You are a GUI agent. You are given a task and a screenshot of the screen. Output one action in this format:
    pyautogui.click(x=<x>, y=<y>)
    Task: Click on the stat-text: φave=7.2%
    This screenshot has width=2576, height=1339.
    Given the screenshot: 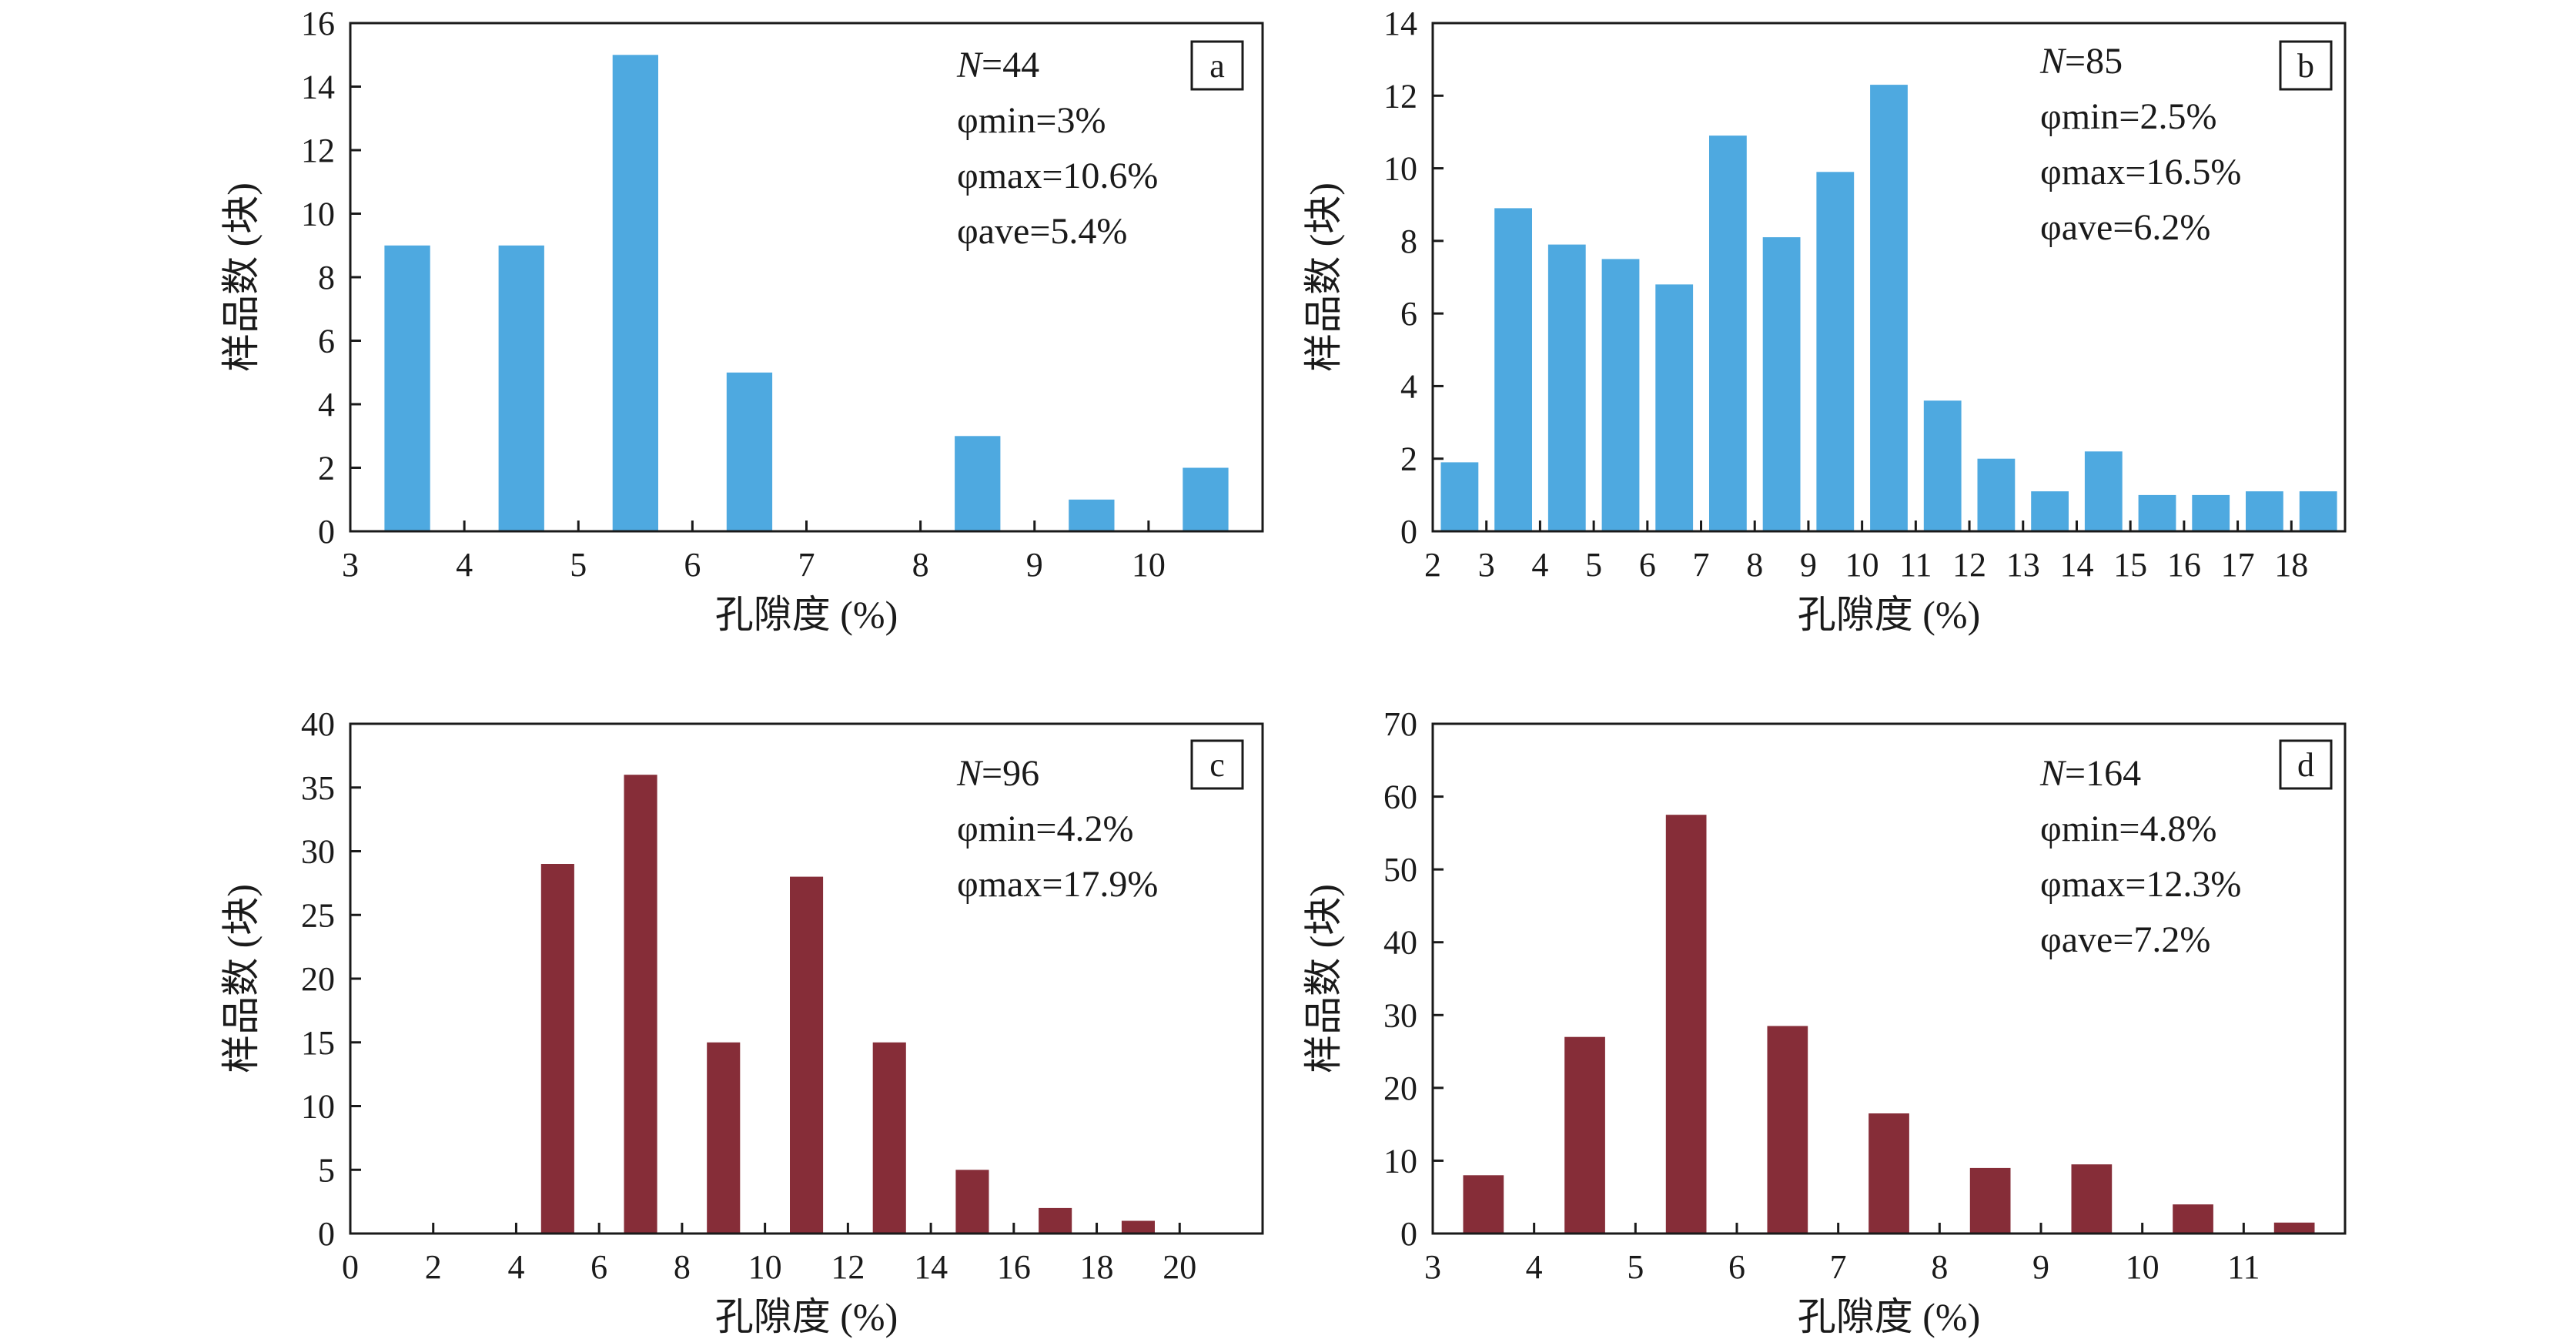 What is the action you would take?
    pyautogui.click(x=2125, y=939)
    